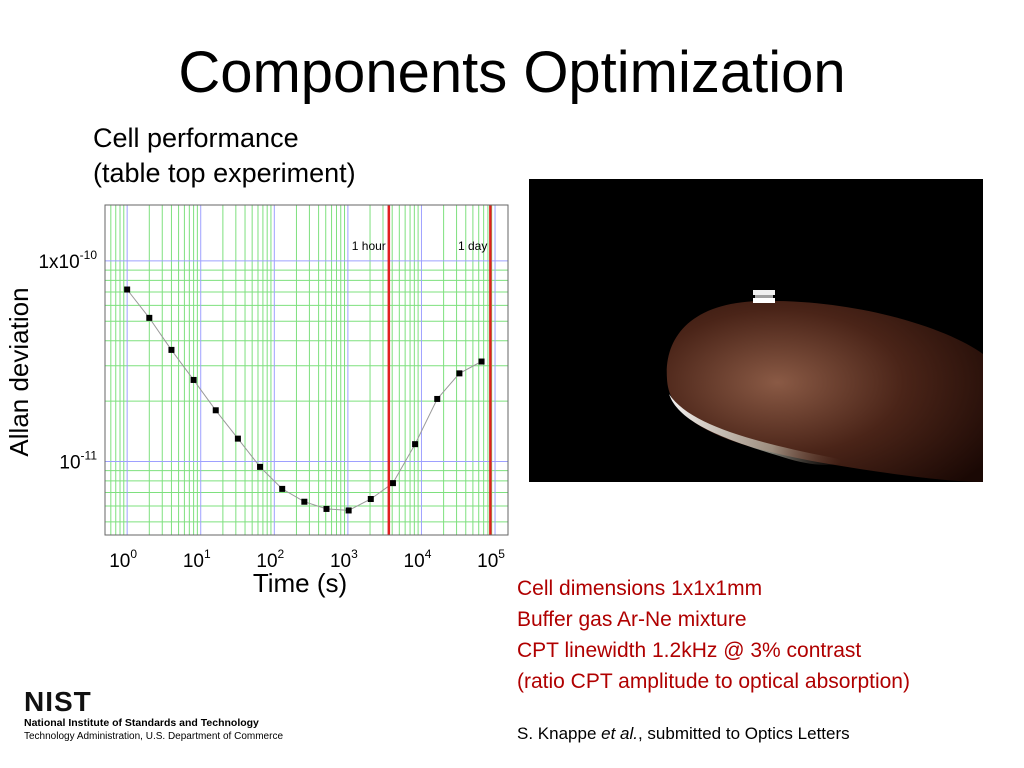 The image size is (1024, 768). Describe the element at coordinates (19, 371) in the screenshot. I see `y-axis-label: Allan deviation` at that location.